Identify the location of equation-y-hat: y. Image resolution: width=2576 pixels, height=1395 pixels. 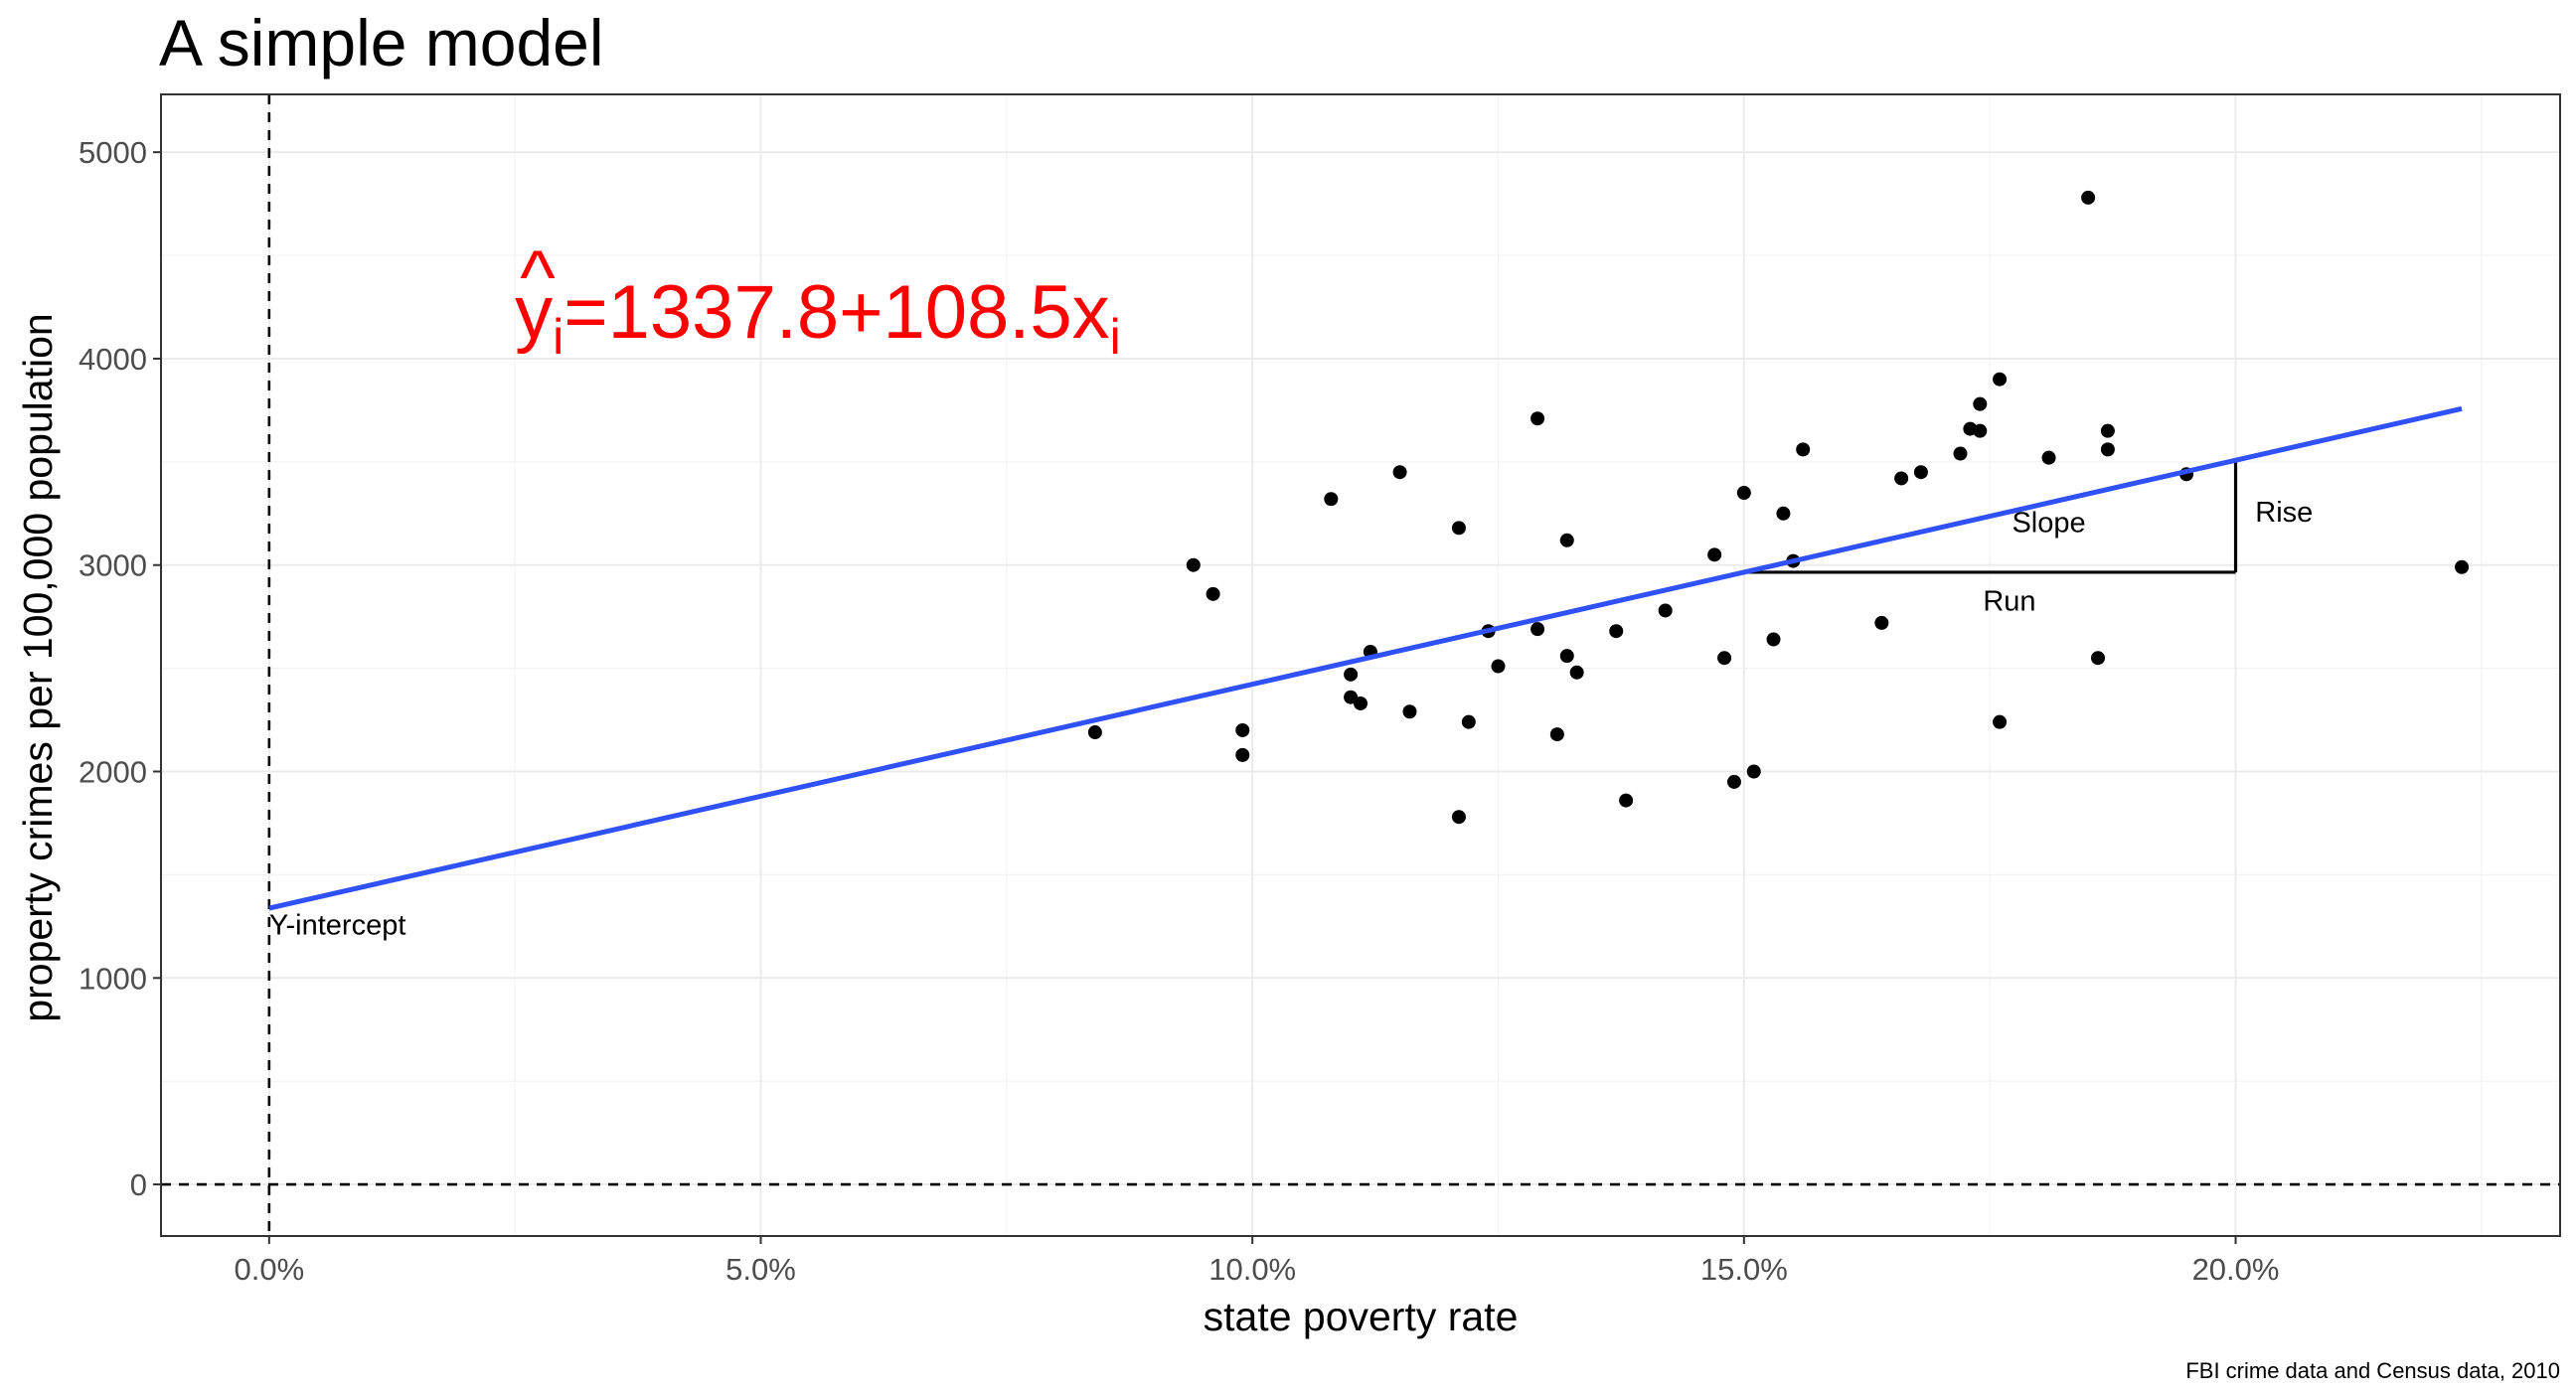
(534, 312).